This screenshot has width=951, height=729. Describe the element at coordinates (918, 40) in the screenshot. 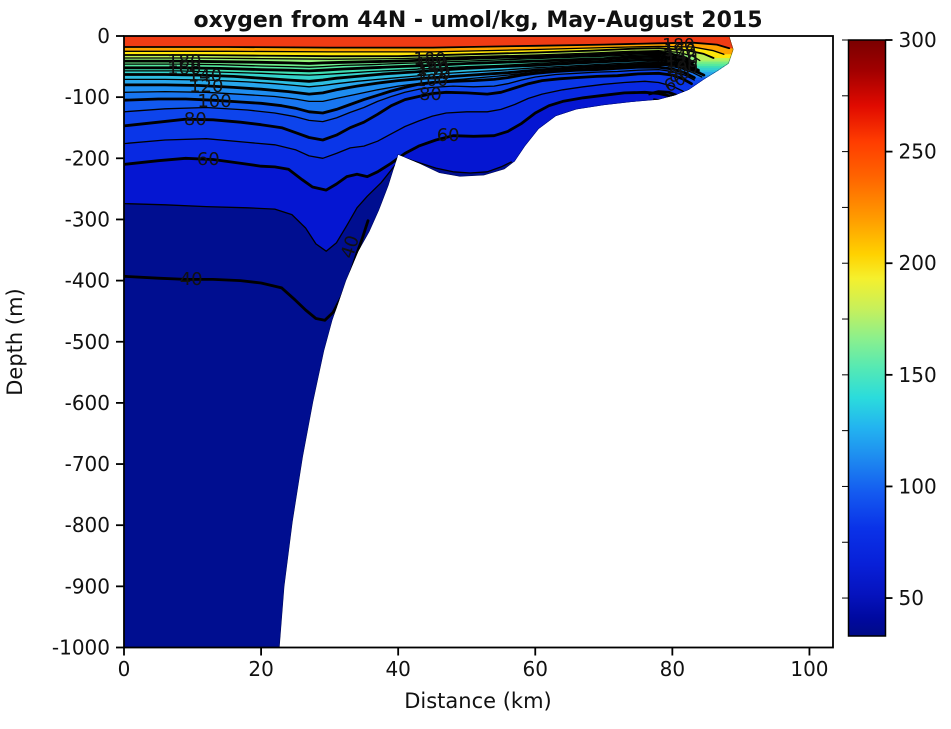

I see `colorbar-tick-label: 300` at that location.